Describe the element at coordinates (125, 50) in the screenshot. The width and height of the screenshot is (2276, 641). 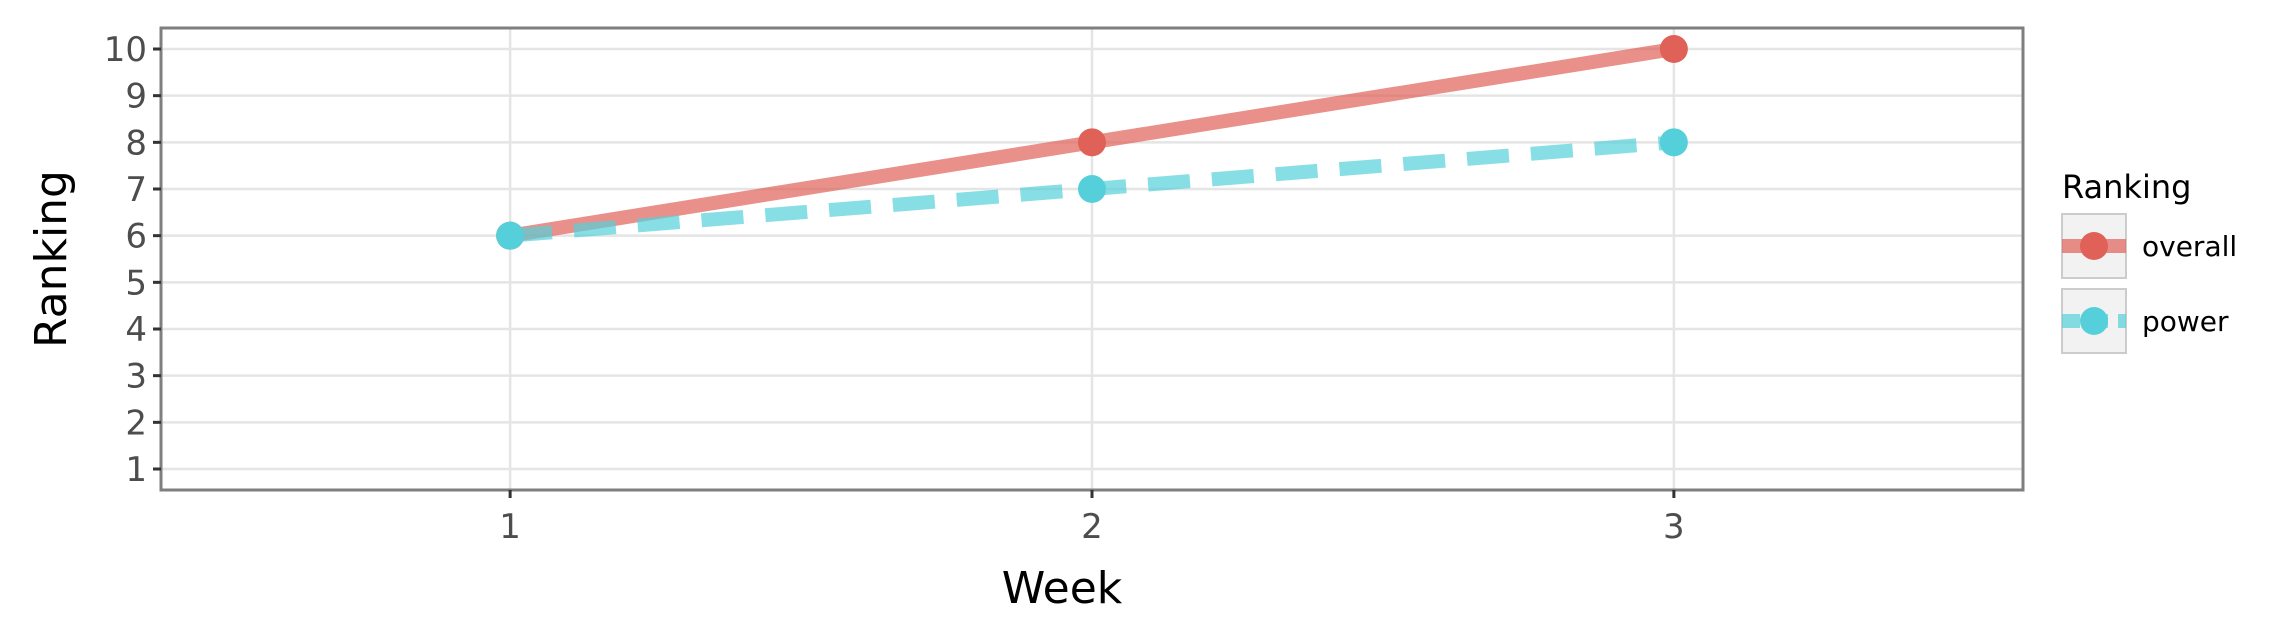
I see `y-tick-label: 10` at that location.